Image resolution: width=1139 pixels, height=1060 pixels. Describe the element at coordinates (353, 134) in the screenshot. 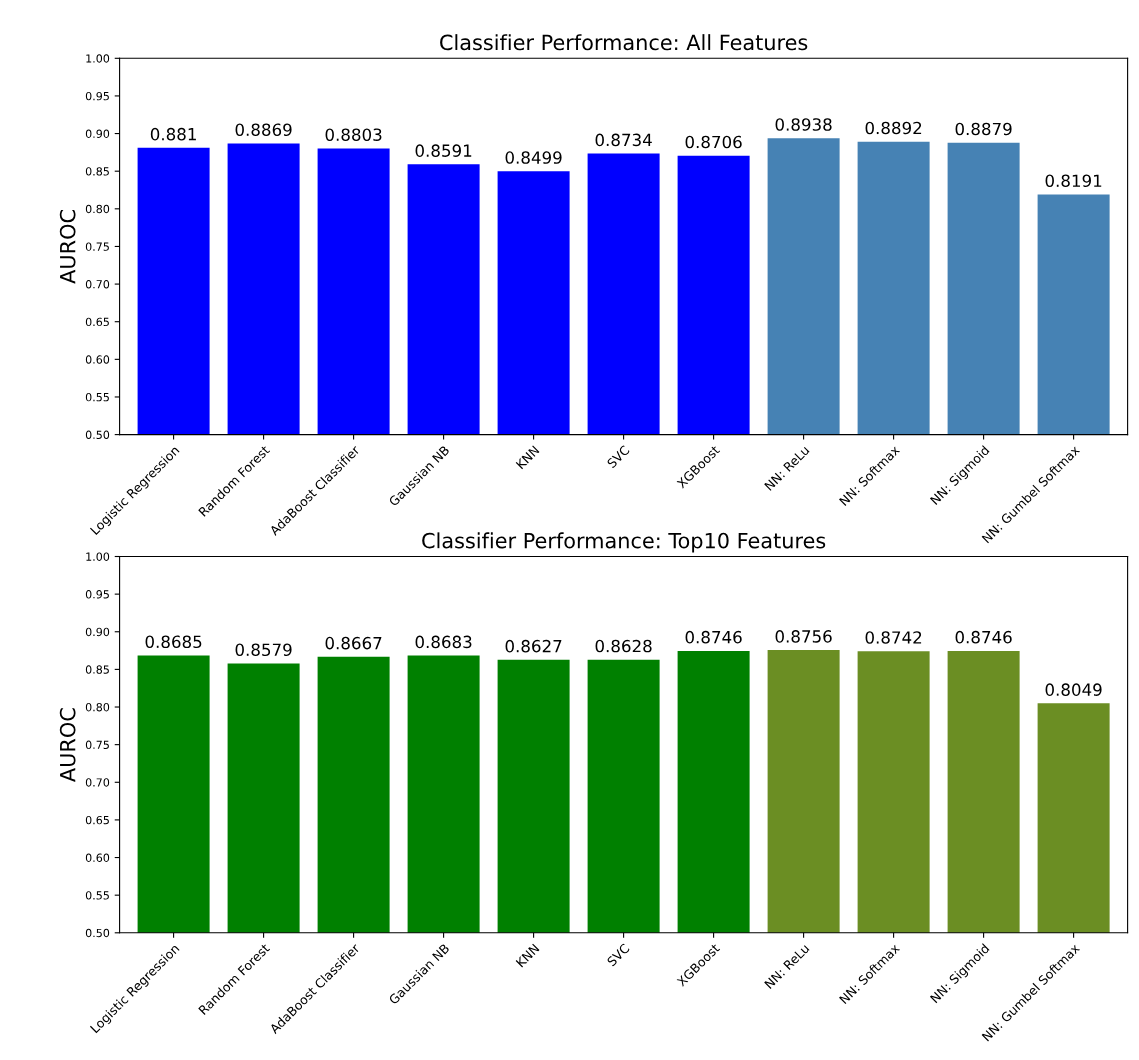

I see `data-label: 0.8803` at that location.